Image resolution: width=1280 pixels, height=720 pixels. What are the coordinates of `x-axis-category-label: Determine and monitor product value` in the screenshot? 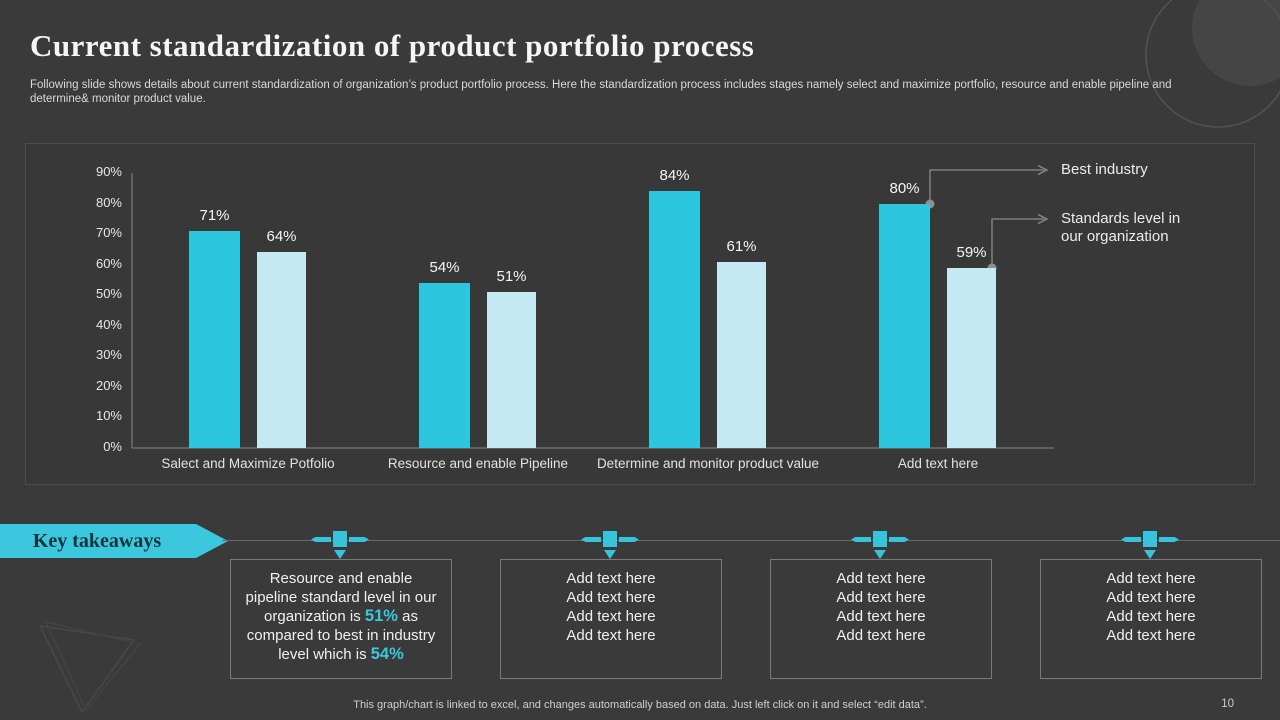 It's located at (708, 463).